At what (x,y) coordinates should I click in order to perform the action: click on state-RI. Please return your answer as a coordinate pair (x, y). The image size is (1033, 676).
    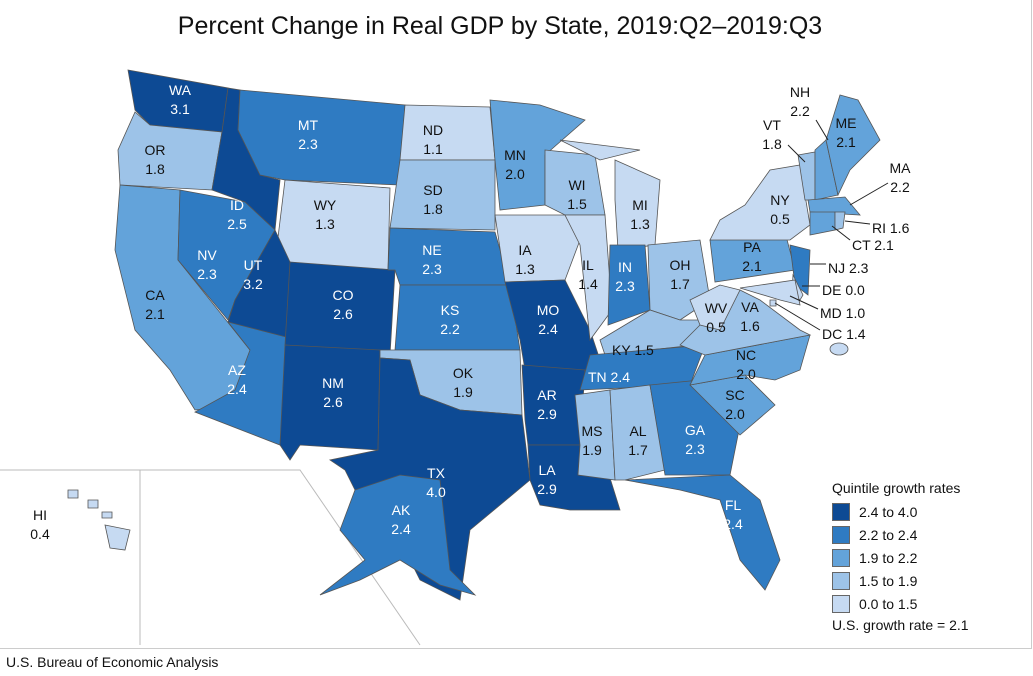
    Looking at the image, I should click on (840, 221).